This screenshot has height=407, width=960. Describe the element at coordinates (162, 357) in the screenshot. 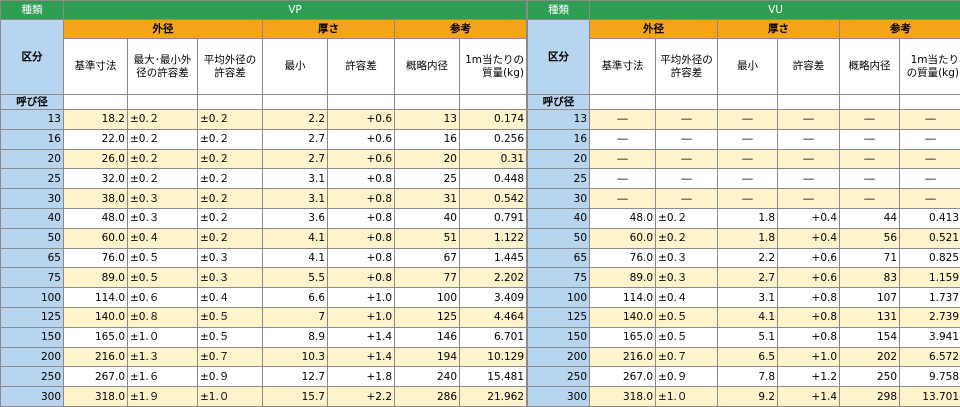

I see `maxmin-tolerance-cell: ±1.３` at that location.